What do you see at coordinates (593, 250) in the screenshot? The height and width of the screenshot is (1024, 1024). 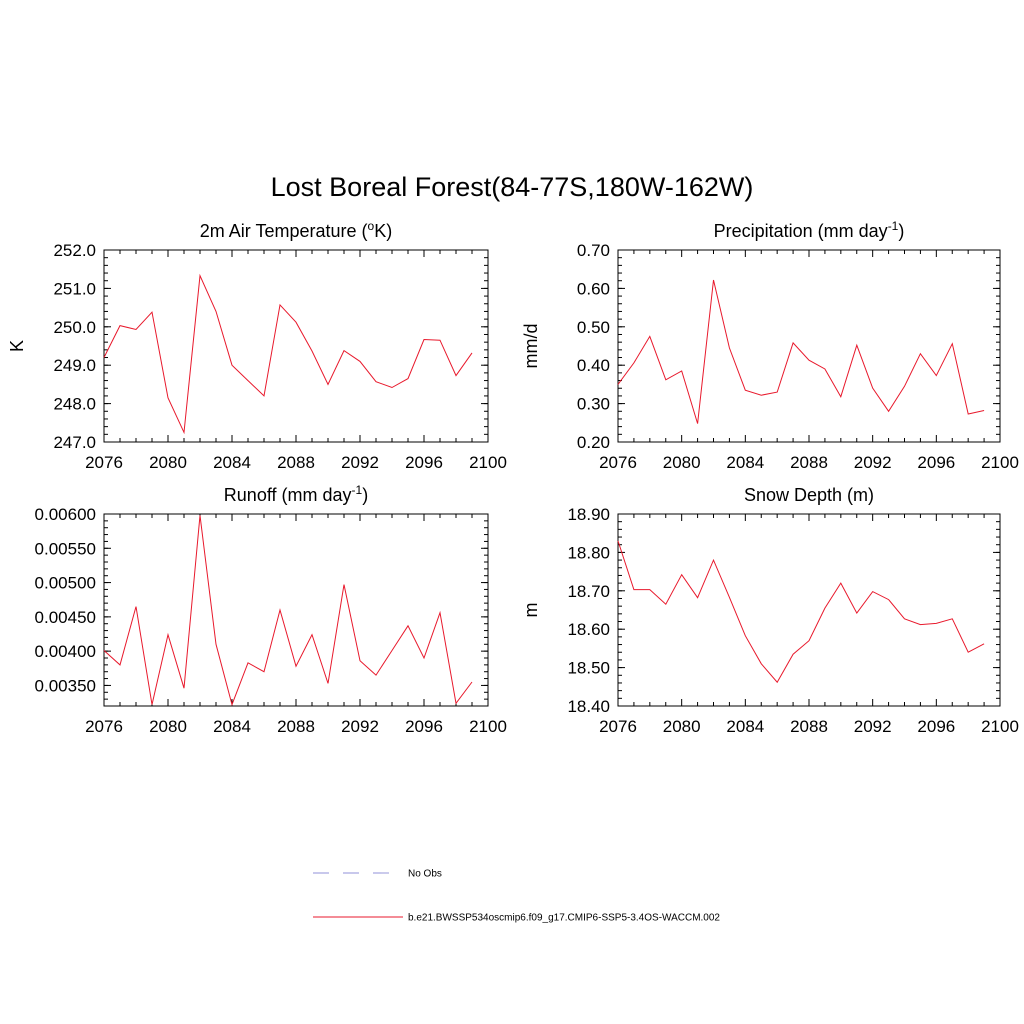 I see `y-tick-label: 0.70` at bounding box center [593, 250].